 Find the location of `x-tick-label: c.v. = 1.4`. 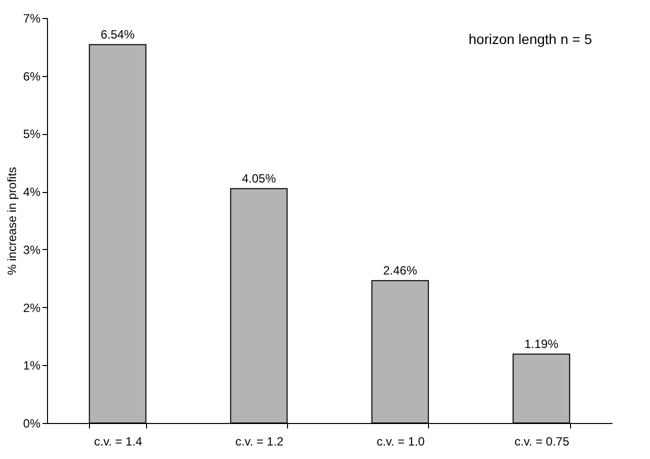

x-tick-label: c.v. = 1.4 is located at coordinates (118, 441).